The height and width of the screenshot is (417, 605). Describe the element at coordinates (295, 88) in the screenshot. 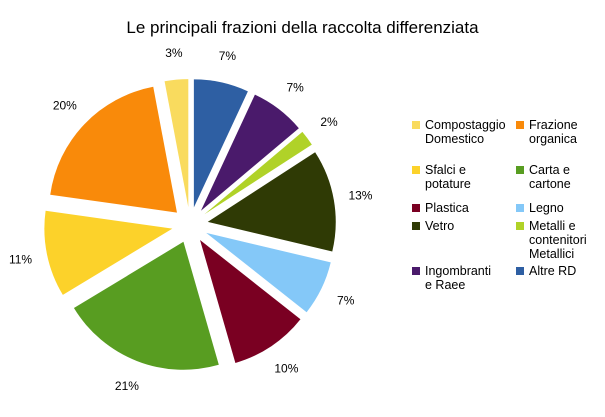

I see `pie-data-label-1: 7%` at that location.